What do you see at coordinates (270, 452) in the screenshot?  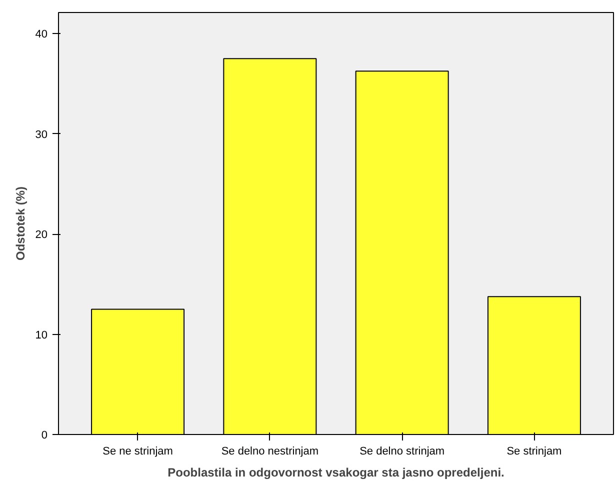 I see `x-tick-label: Se delno nestrinjam` at bounding box center [270, 452].